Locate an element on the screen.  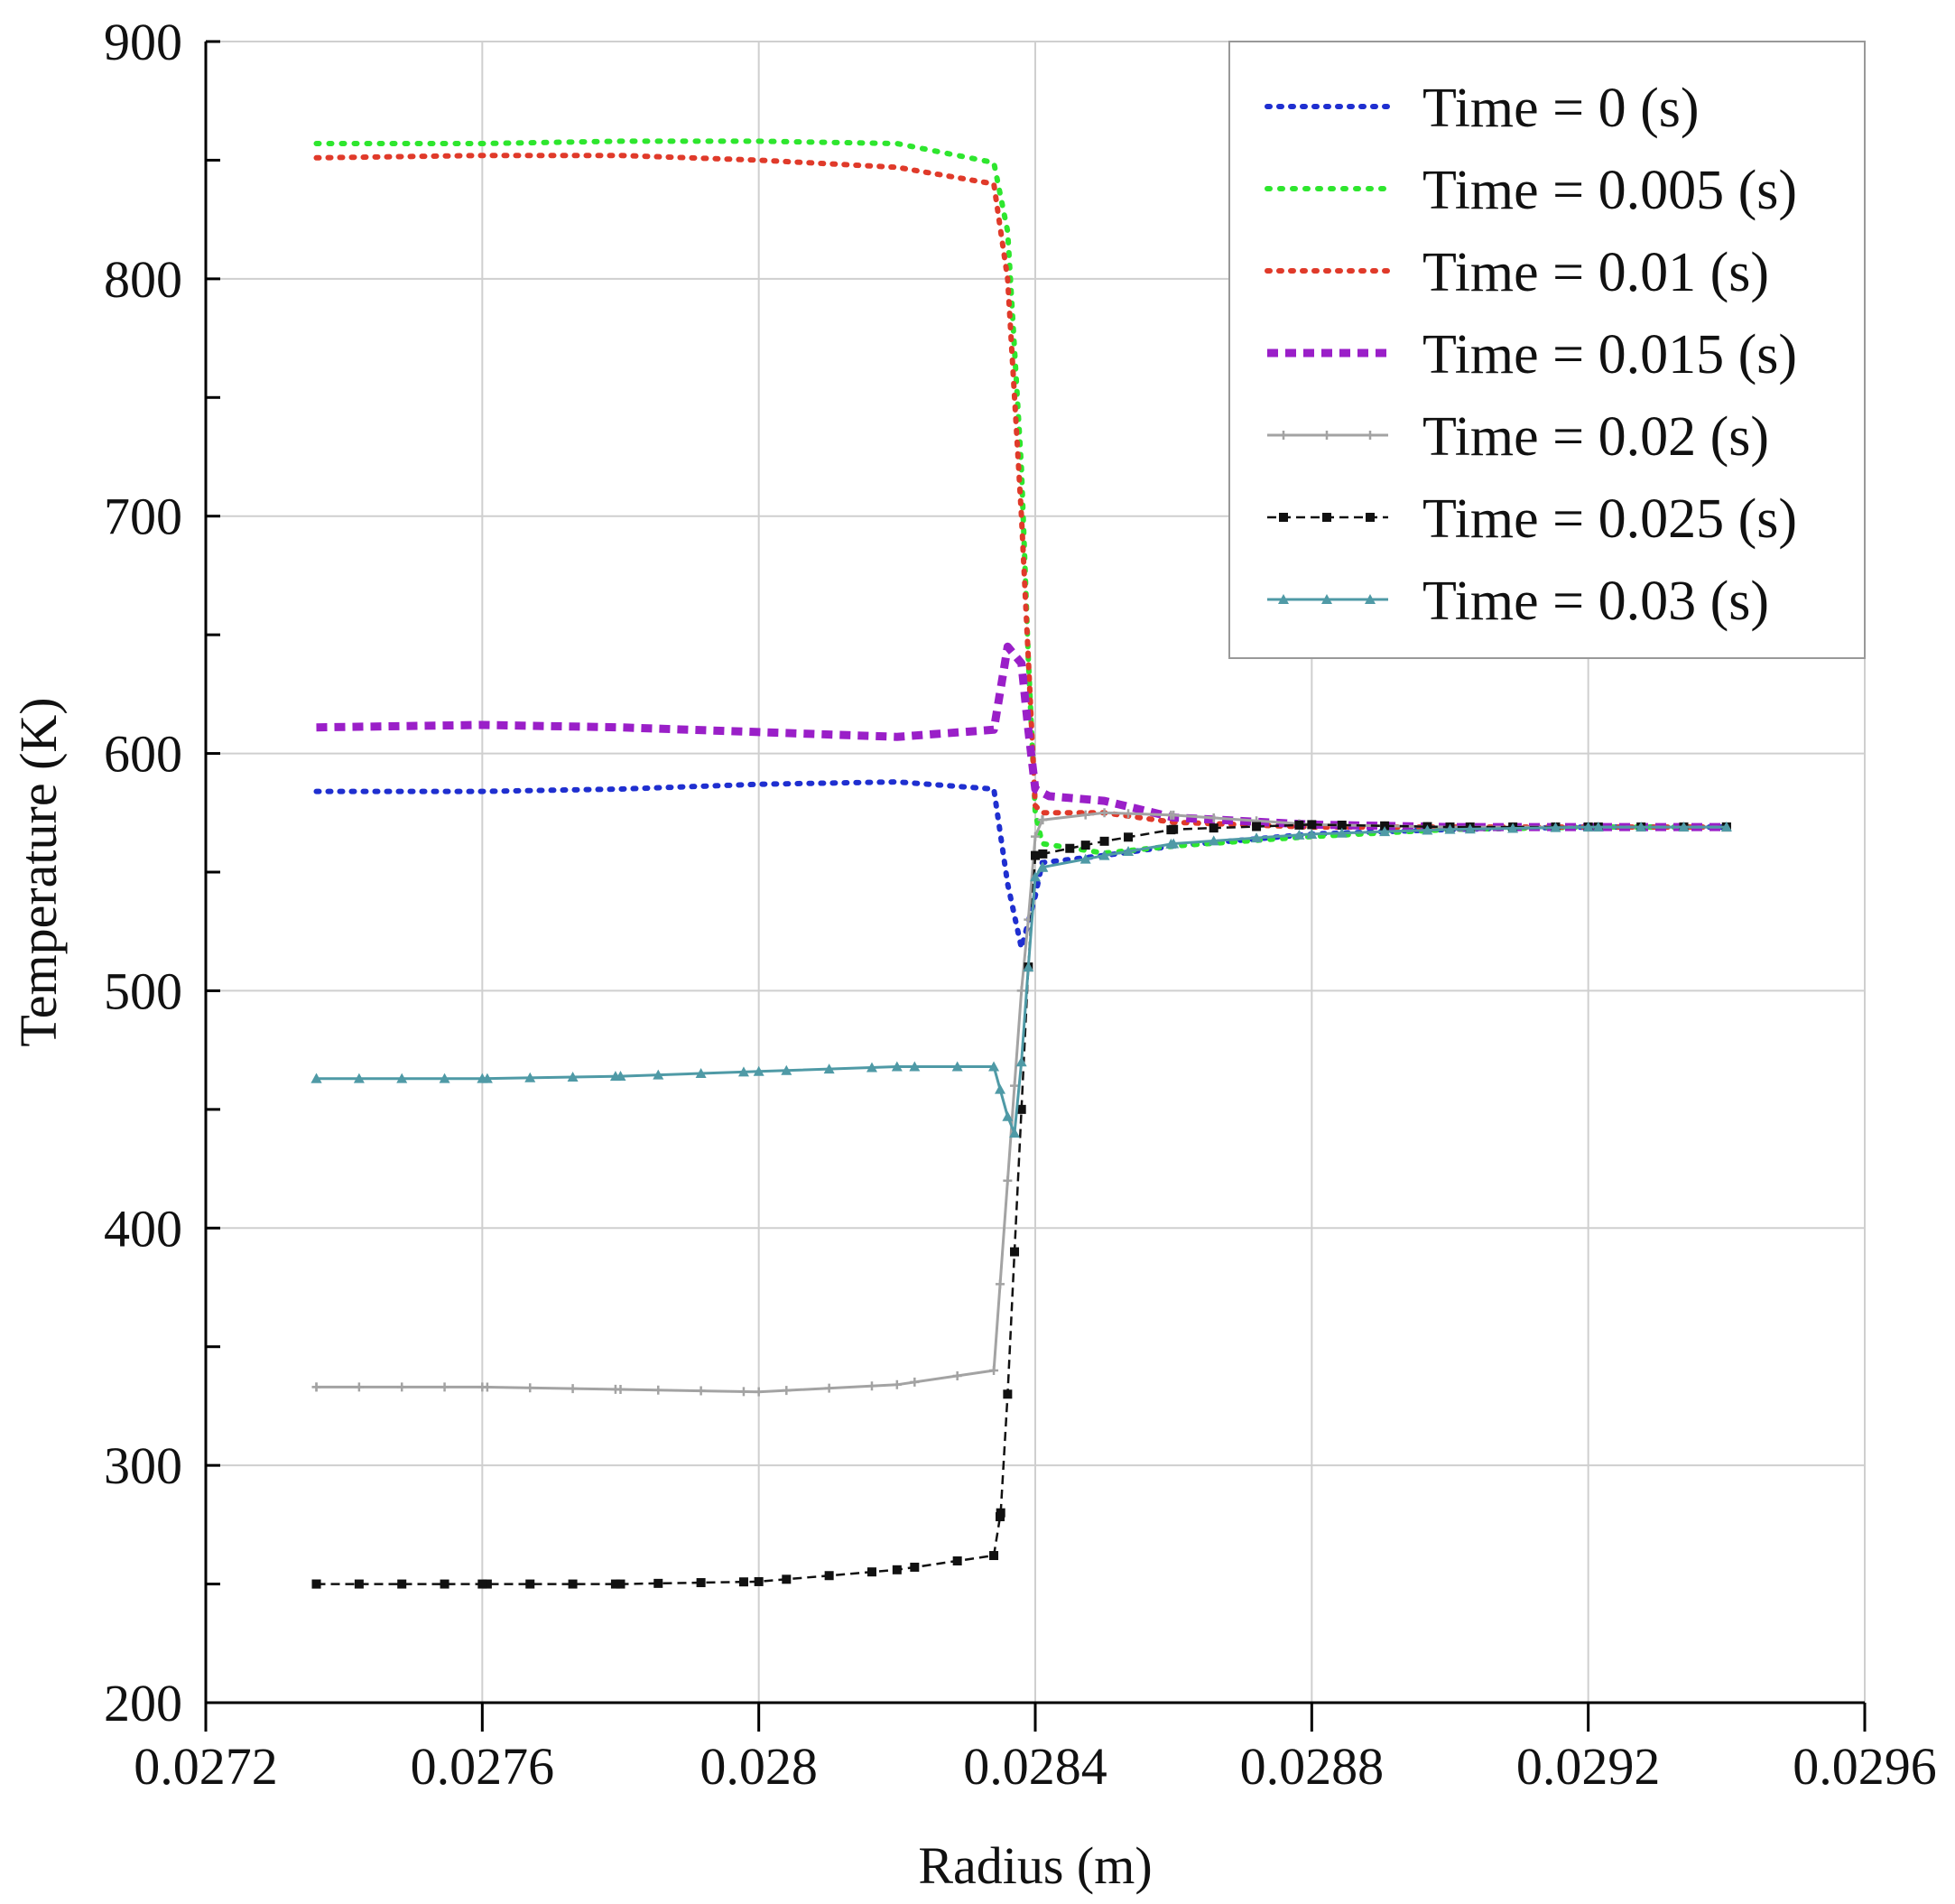
legend-item: Time = 0.005 (s) is located at coordinates (1531, 190).